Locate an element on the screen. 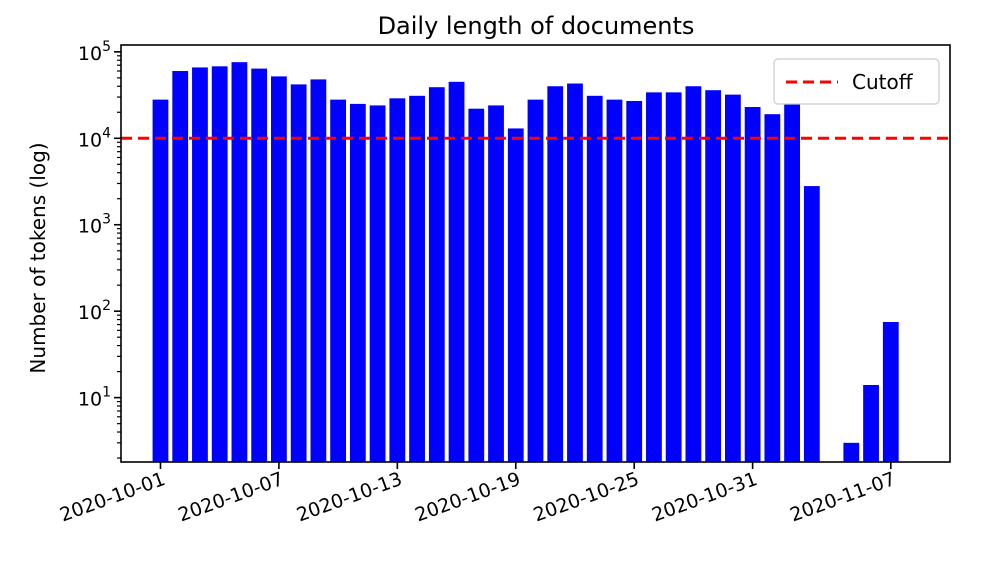 This screenshot has width=993, height=568. y-axis-ticks: 10¹ 10² 10³ 10⁴ 10⁵ is located at coordinates (99, 249).